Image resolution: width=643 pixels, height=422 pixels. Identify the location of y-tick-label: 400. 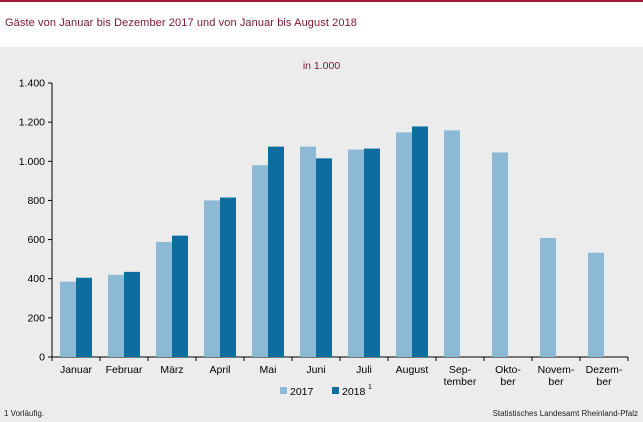
(36, 279).